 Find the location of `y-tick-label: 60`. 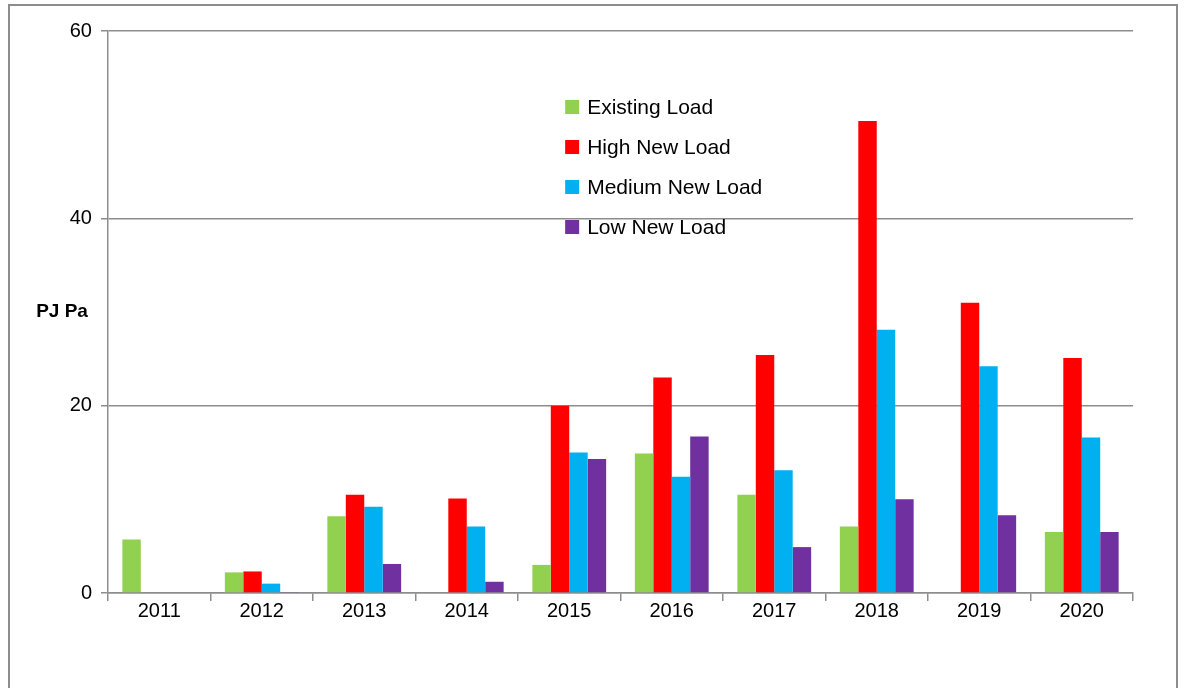

y-tick-label: 60 is located at coordinates (80, 29).